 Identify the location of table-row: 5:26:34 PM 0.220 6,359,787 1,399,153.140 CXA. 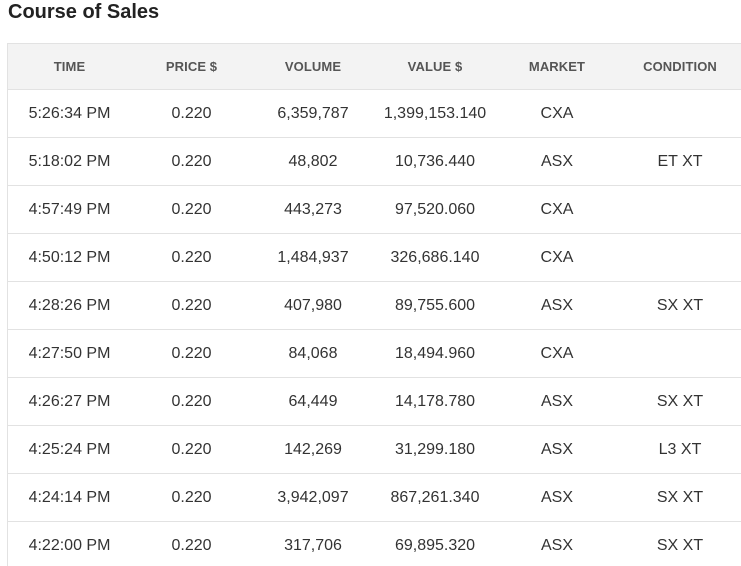
(374, 114).